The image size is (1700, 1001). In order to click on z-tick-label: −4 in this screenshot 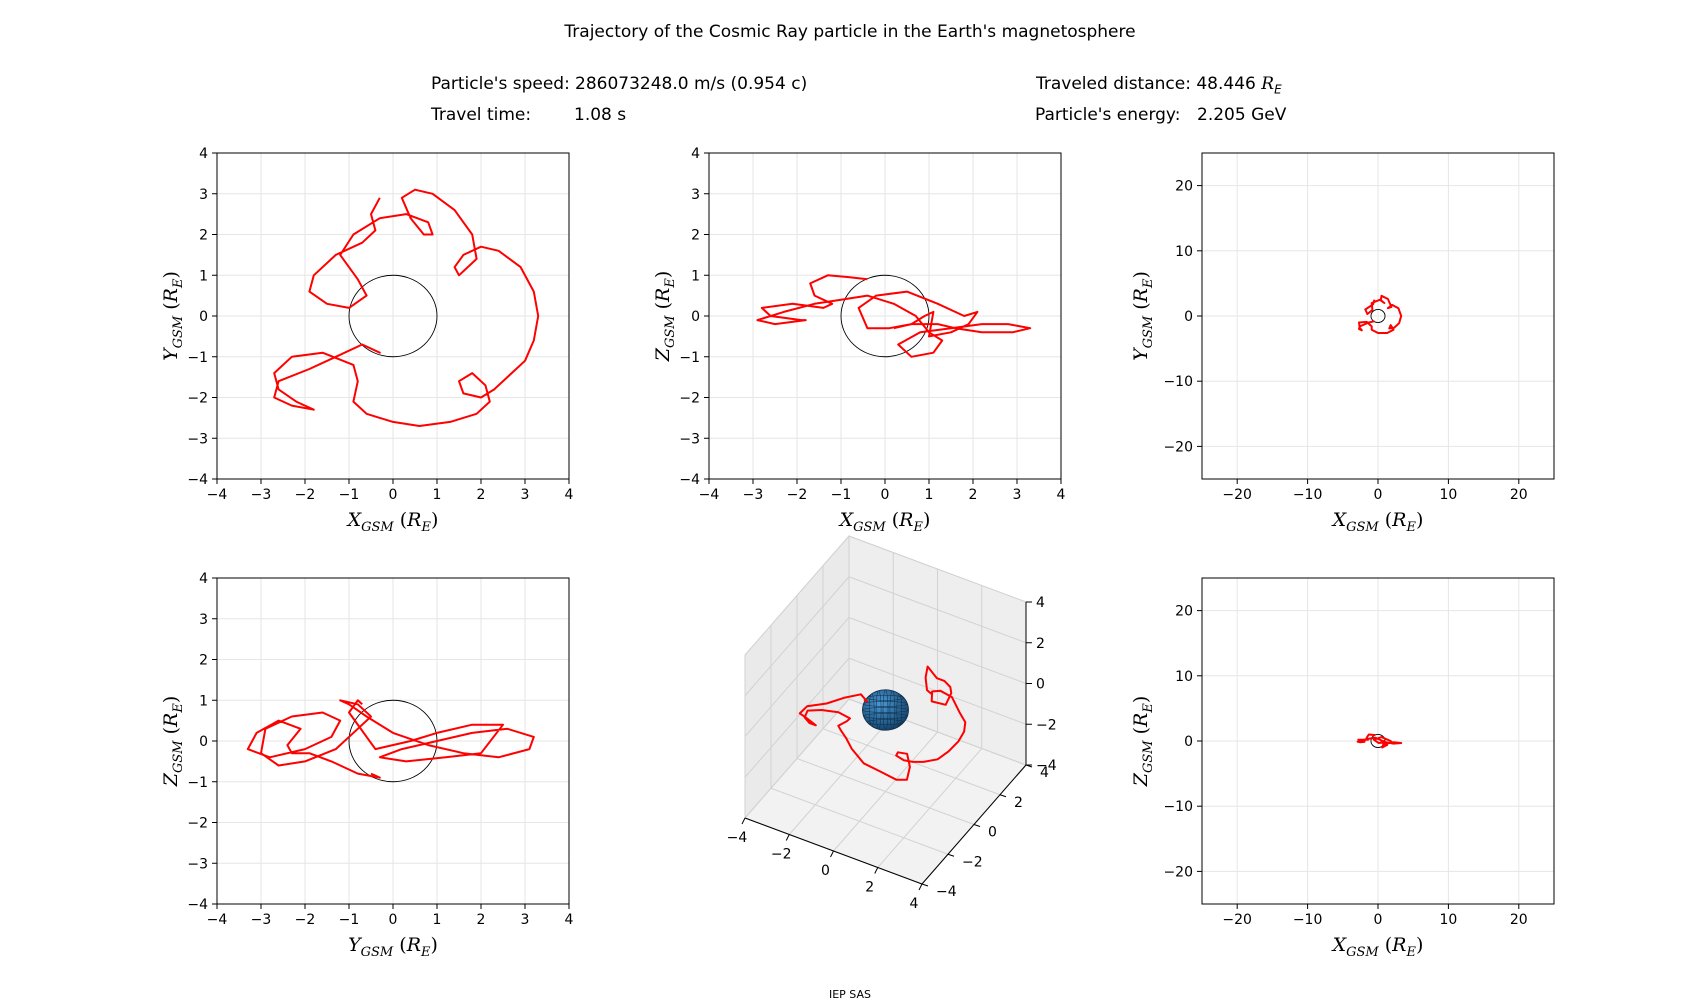, I will do `click(1046, 766)`.